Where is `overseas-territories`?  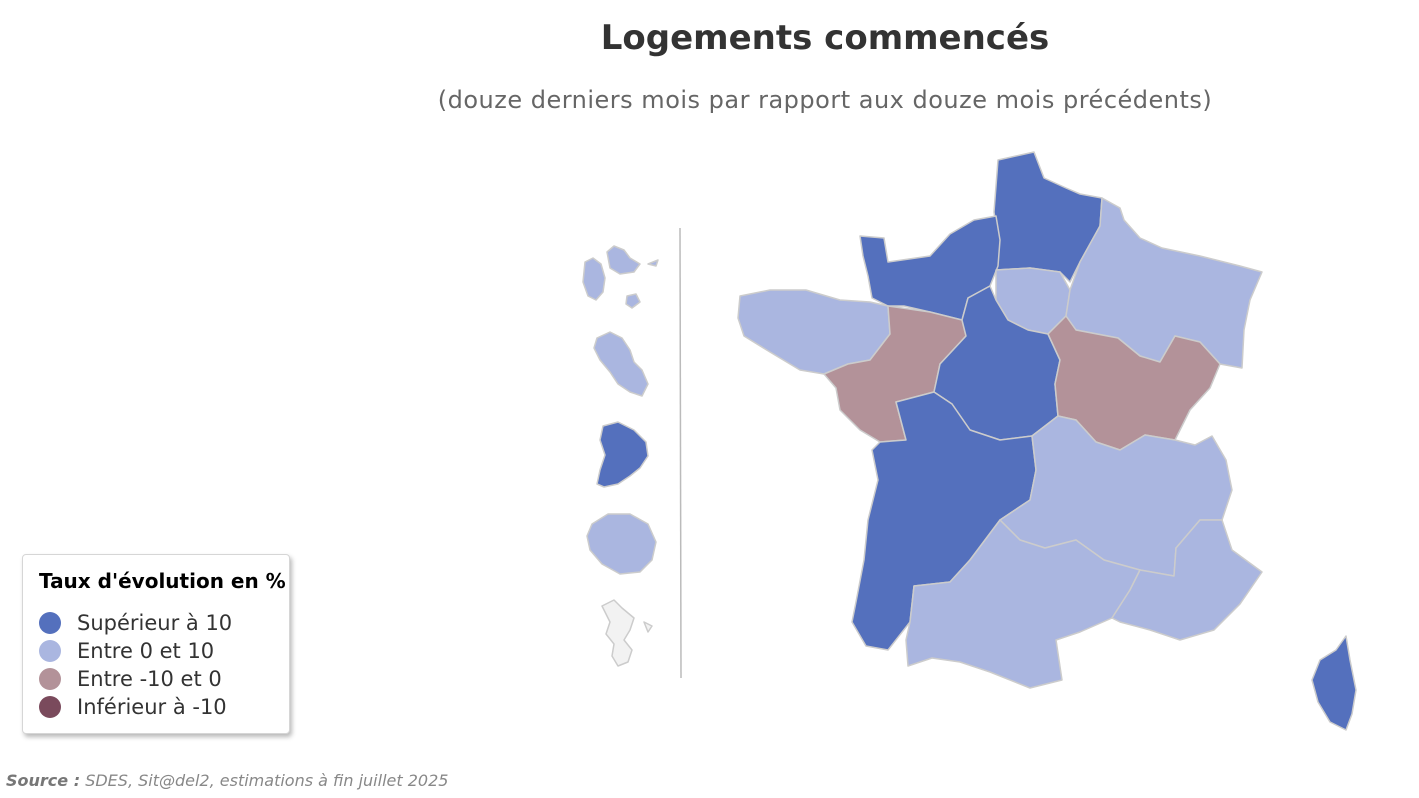 overseas-territories is located at coordinates (620, 456).